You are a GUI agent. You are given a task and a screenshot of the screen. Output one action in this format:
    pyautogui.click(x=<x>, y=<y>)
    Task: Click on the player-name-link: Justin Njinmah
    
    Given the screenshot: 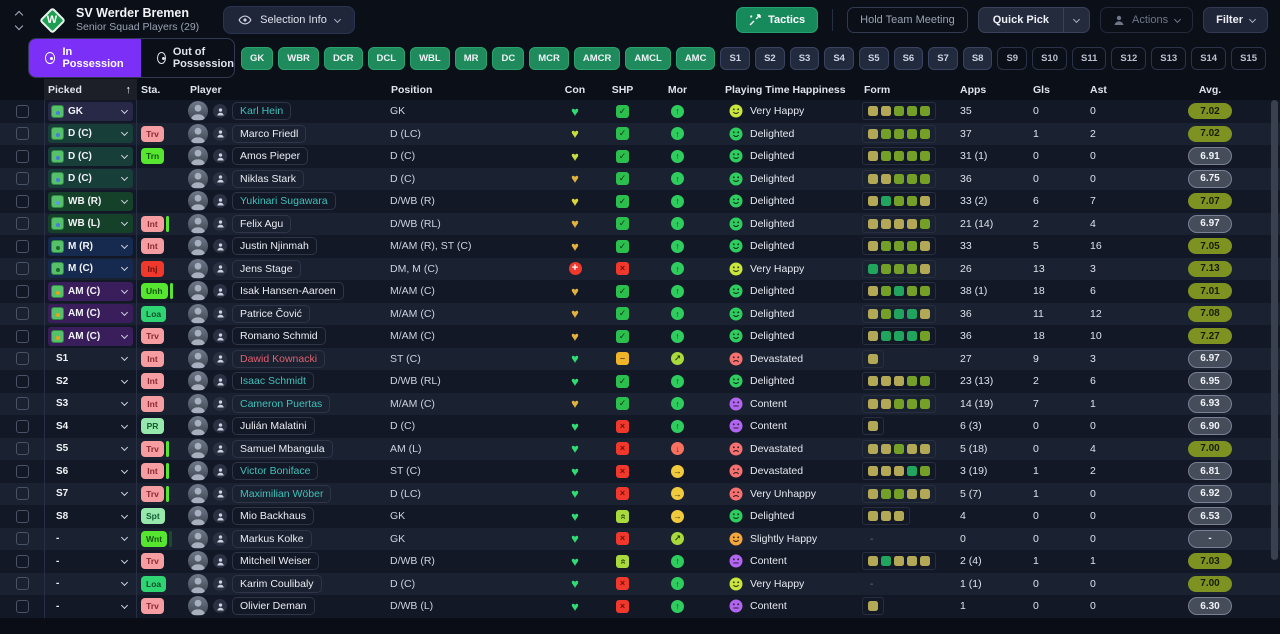 What is the action you would take?
    pyautogui.click(x=274, y=246)
    